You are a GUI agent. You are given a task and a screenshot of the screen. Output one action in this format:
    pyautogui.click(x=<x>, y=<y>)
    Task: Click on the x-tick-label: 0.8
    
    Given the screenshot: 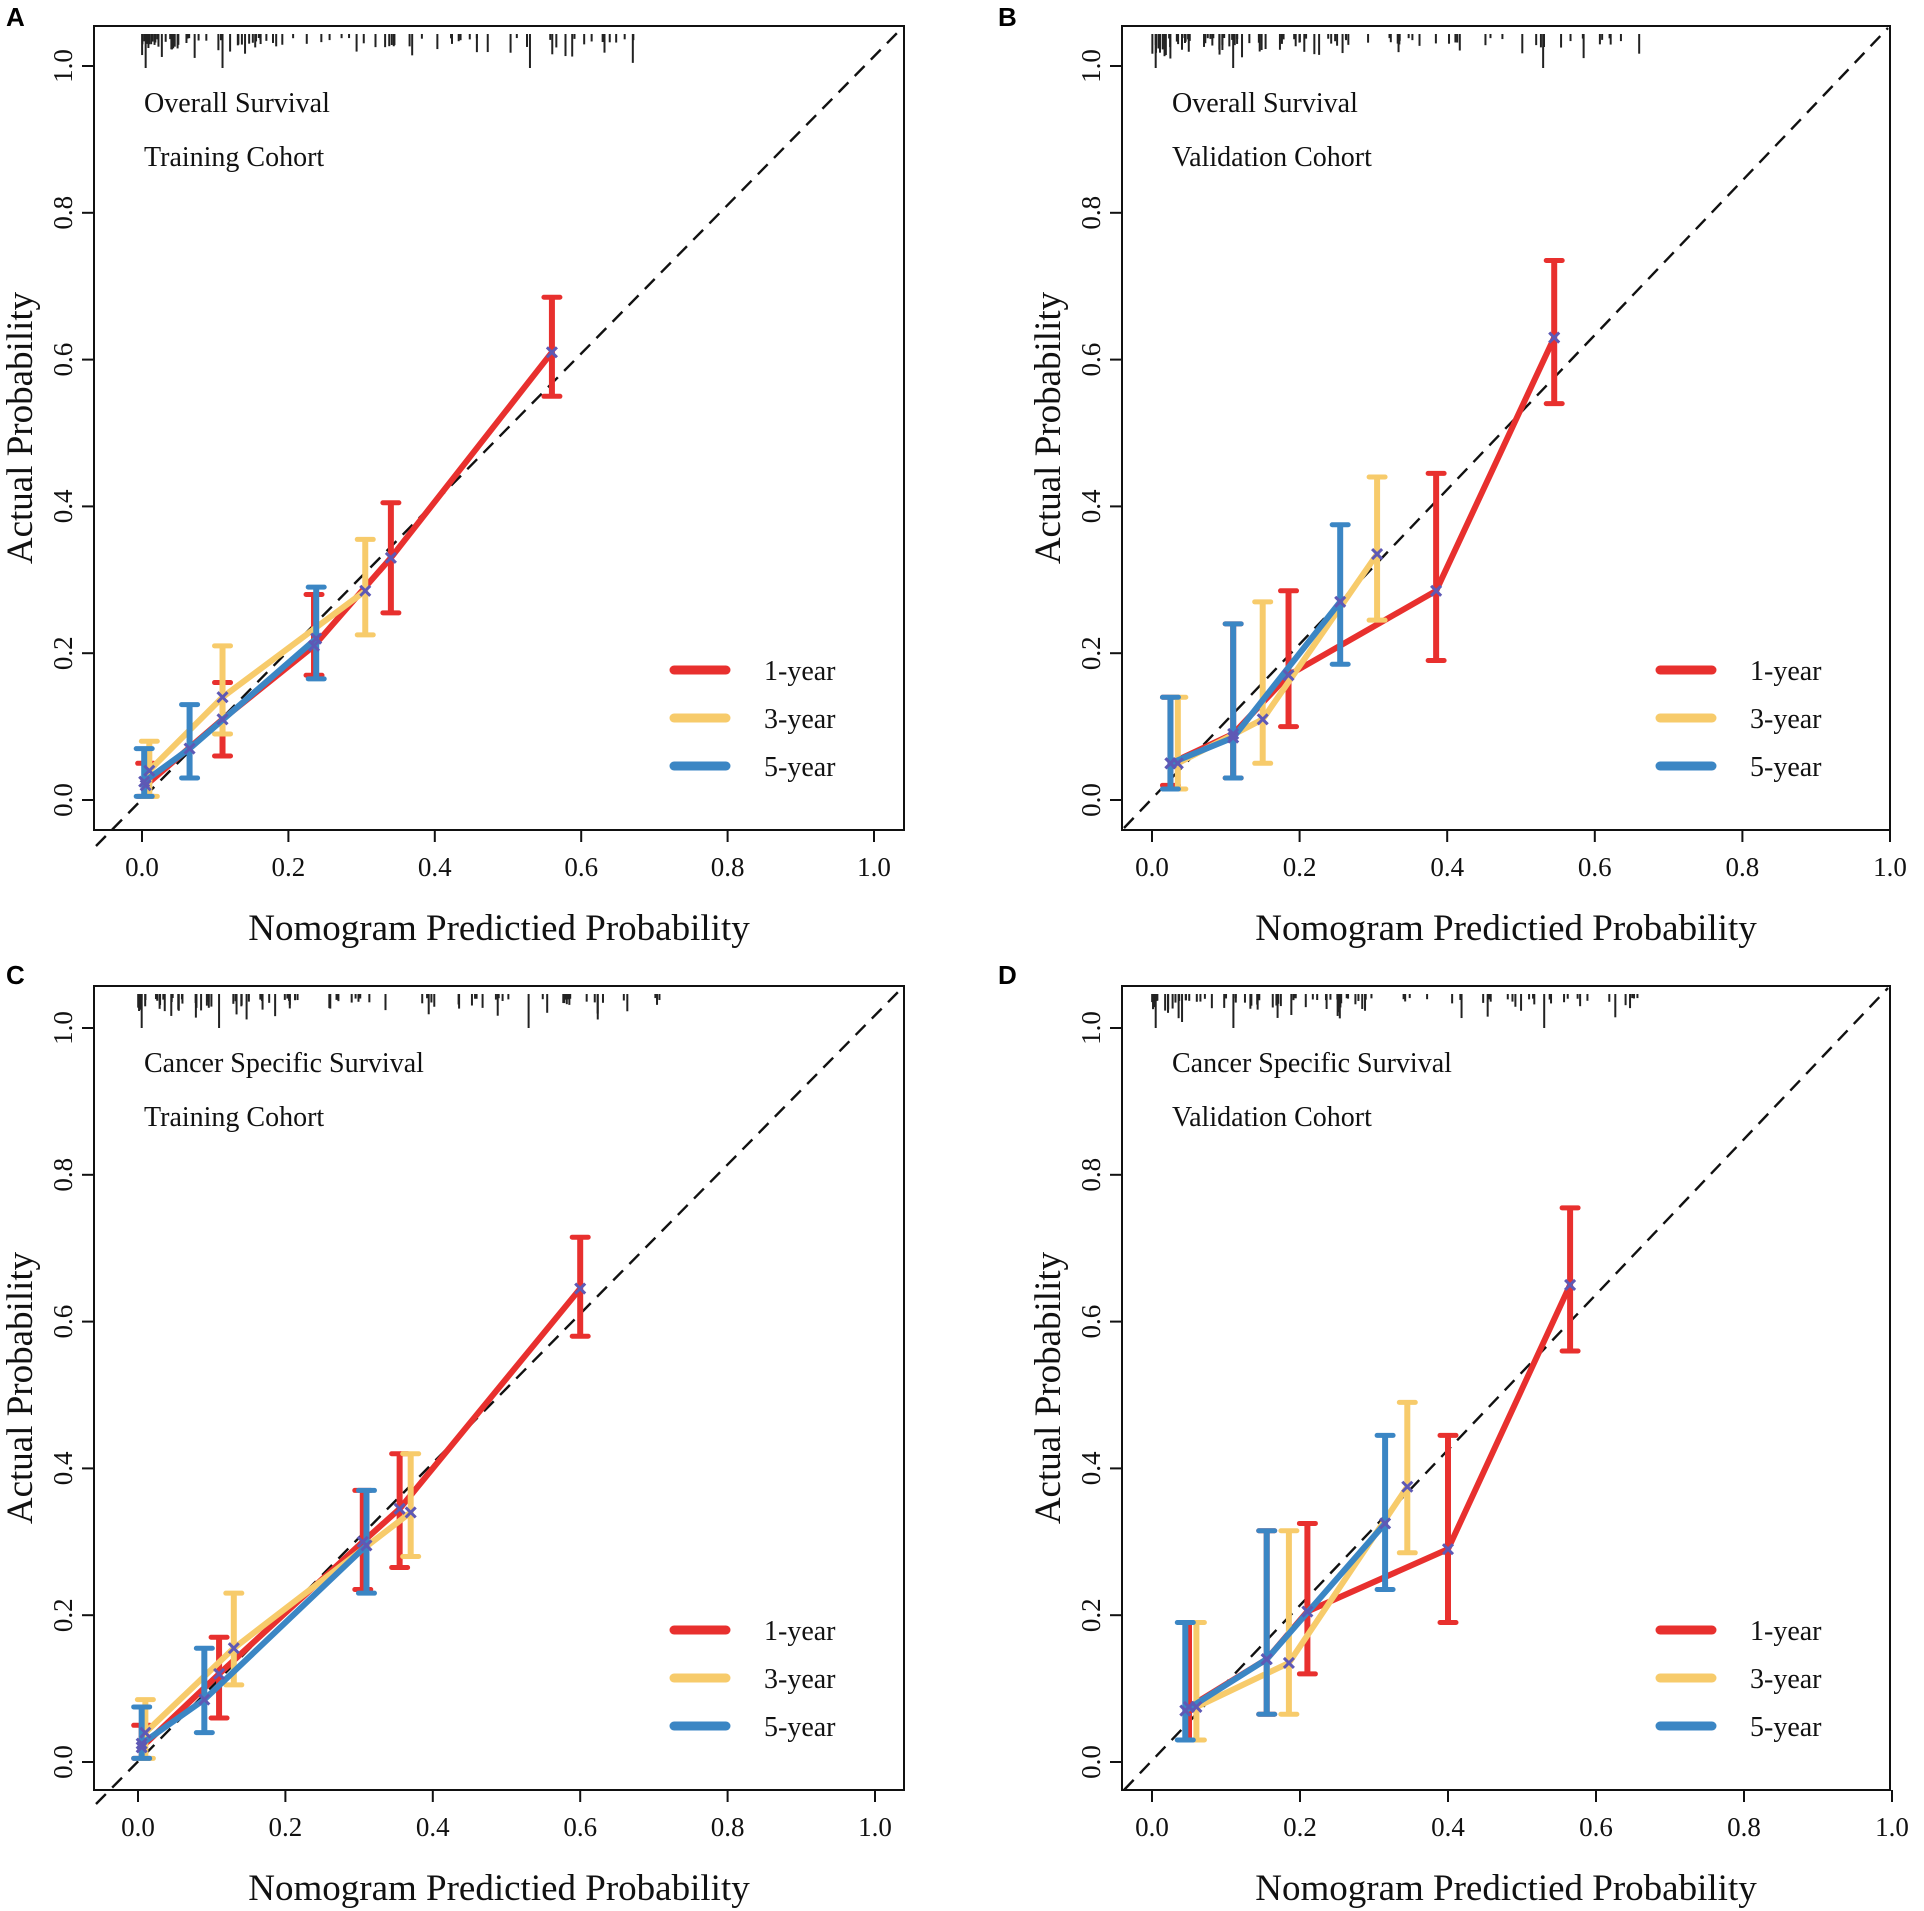 What is the action you would take?
    pyautogui.click(x=728, y=1827)
    